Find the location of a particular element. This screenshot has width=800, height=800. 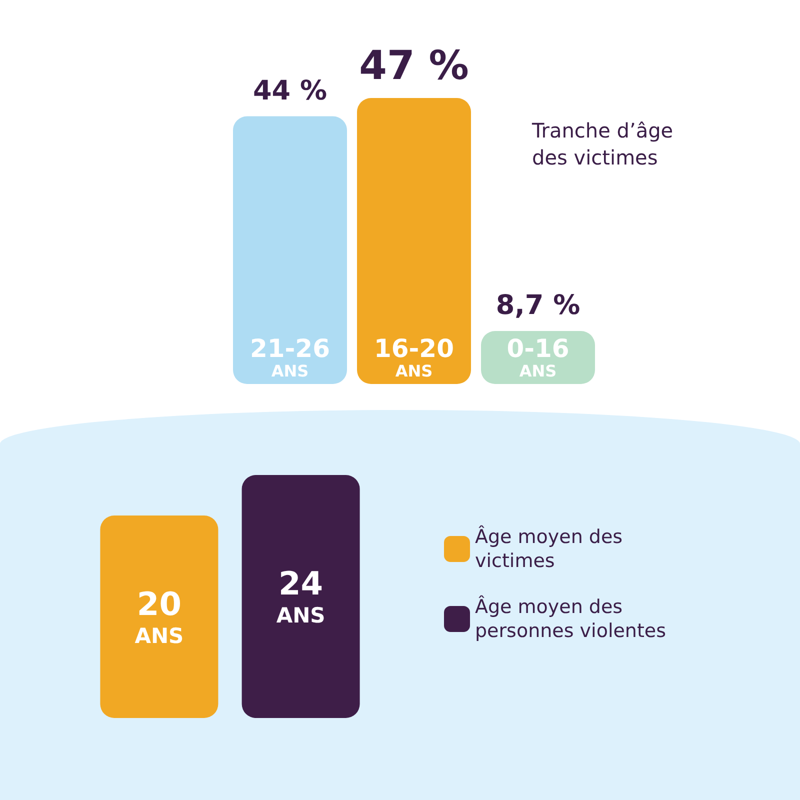

data-label: 24 ANS is located at coordinates (301, 596).